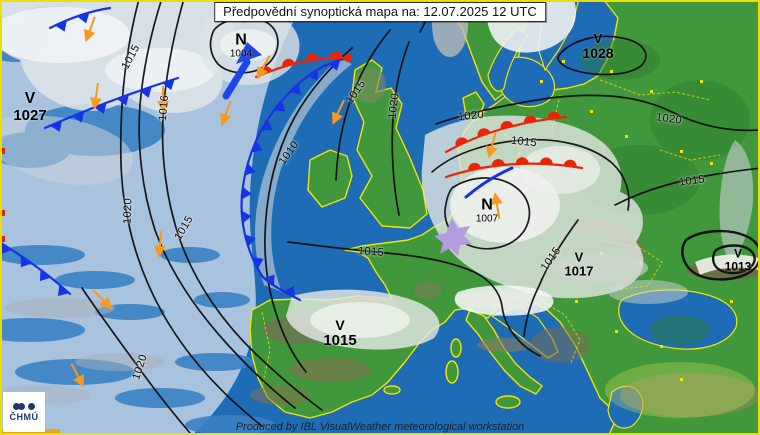 This screenshot has width=760, height=435. What do you see at coordinates (453, 237) in the screenshot?
I see `occlusion-symbol` at bounding box center [453, 237].